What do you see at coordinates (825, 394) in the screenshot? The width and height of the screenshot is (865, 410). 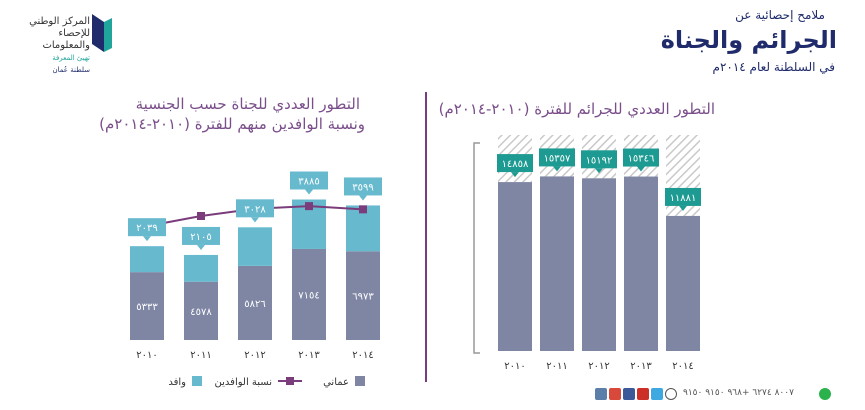 I see `whatsapp-icon` at bounding box center [825, 394].